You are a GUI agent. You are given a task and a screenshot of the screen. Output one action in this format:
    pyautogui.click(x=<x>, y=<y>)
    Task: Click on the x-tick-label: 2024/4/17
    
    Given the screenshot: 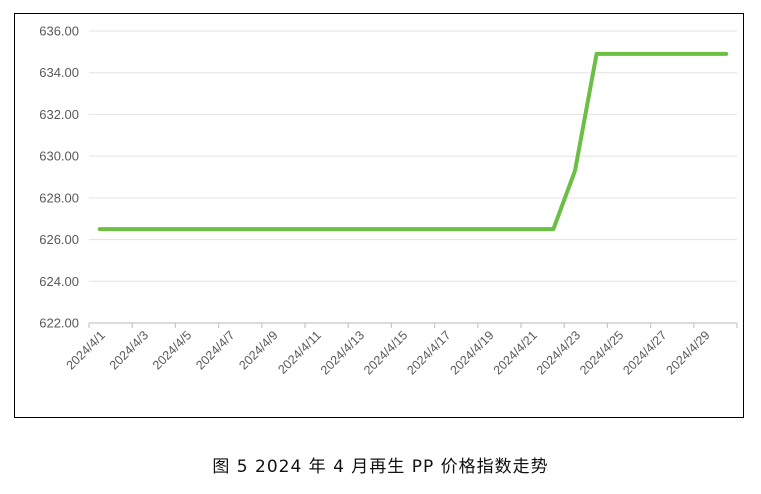 What is the action you would take?
    pyautogui.click(x=428, y=352)
    